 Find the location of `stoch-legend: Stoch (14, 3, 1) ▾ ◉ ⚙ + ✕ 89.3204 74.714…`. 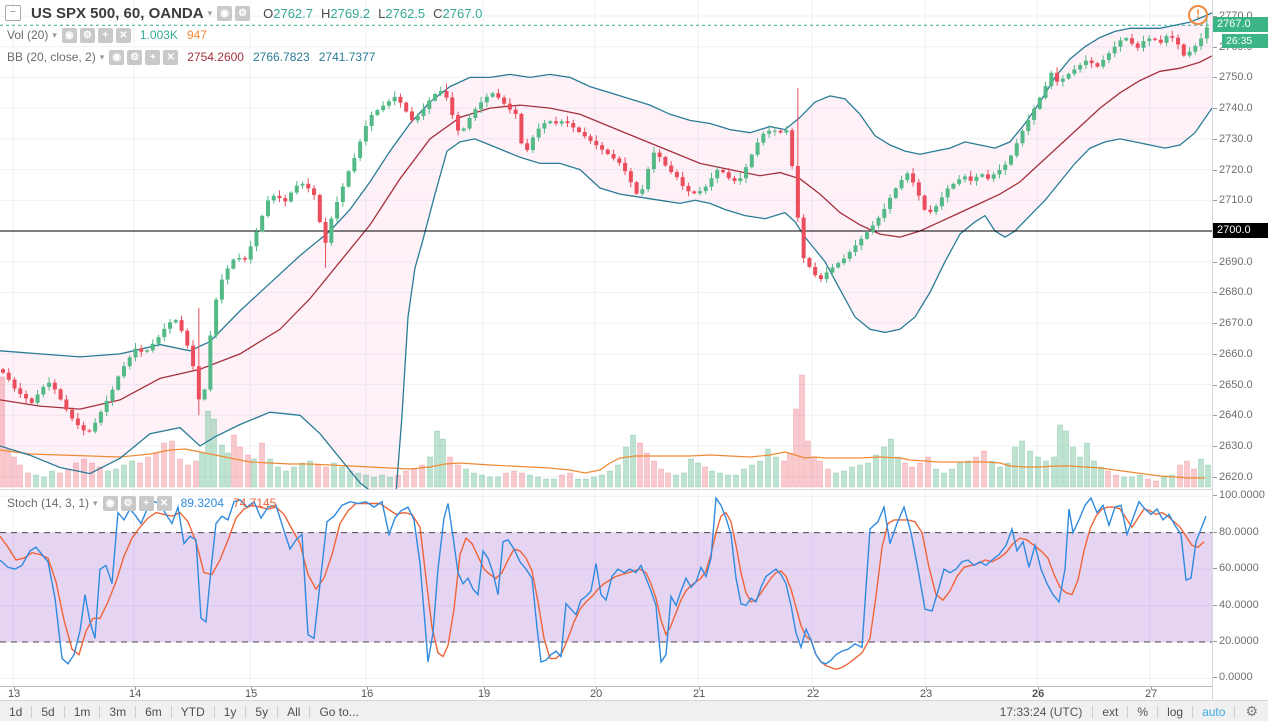

stoch-legend: Stoch (14, 3, 1) ▾ ◉ ⚙ + ✕ 89.3204 74.714… is located at coordinates (142, 503).